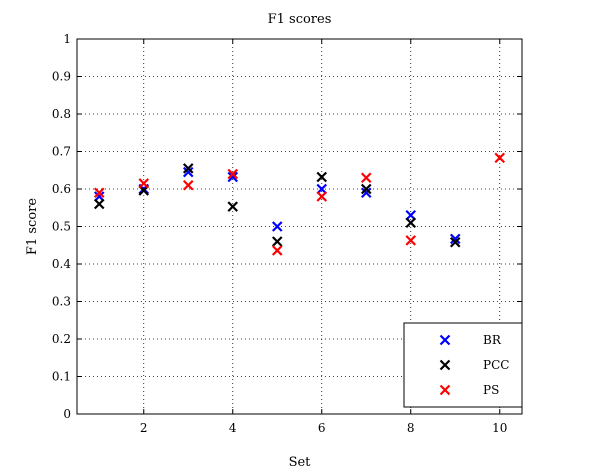 The height and width of the screenshot is (474, 591). What do you see at coordinates (61, 339) in the screenshot?
I see `y-tick-label: 0.2` at bounding box center [61, 339].